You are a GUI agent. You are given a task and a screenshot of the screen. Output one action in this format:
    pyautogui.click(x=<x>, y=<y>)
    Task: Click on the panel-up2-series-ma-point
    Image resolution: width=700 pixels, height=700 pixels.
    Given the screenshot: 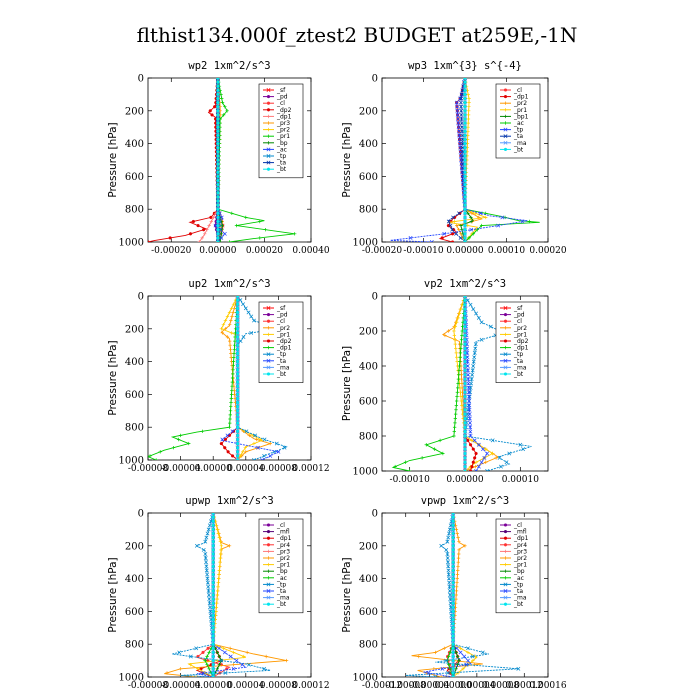 What is the action you would take?
    pyautogui.click(x=237, y=297)
    